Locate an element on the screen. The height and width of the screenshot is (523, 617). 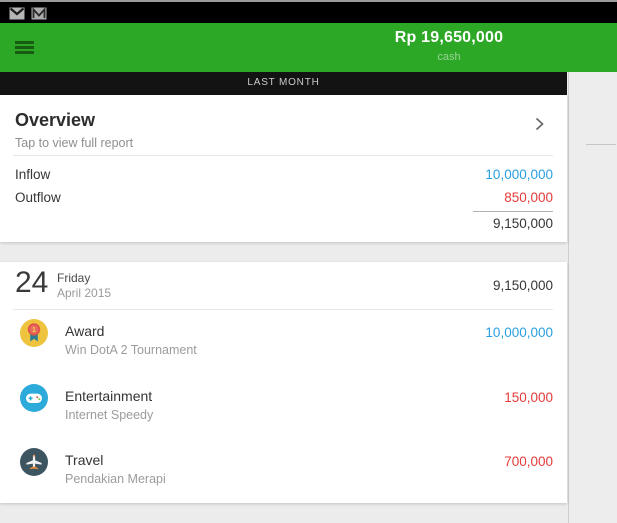
menu-icon is located at coordinates (24, 47).